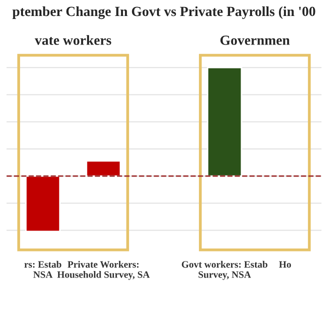 Image resolution: width=328 pixels, height=320 pixels. I want to click on x-tick-label: Ho, so click(285, 264).